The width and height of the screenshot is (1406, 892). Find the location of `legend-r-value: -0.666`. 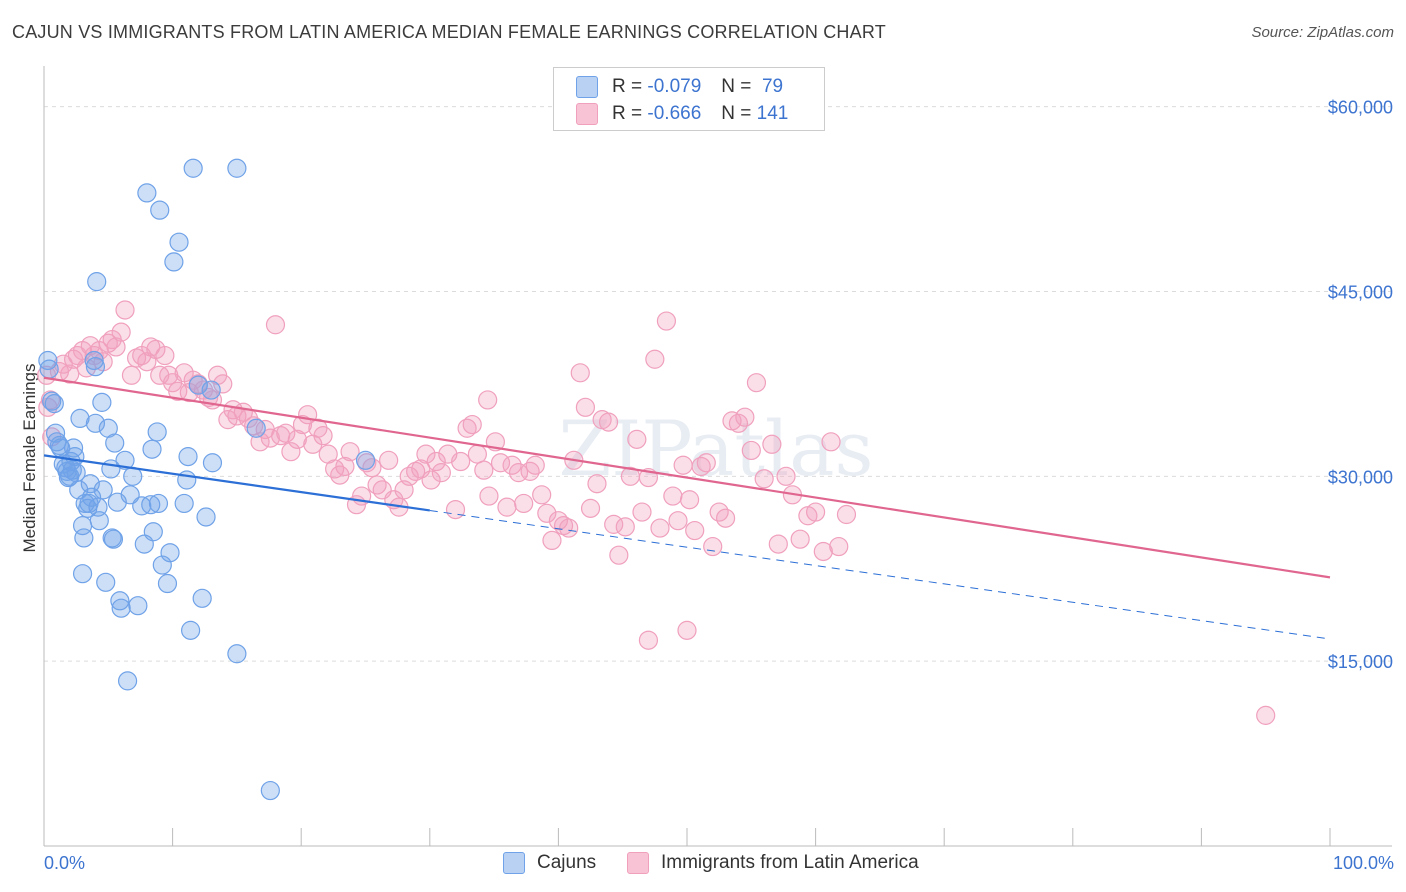

legend-r-value: -0.666 is located at coordinates (674, 113).